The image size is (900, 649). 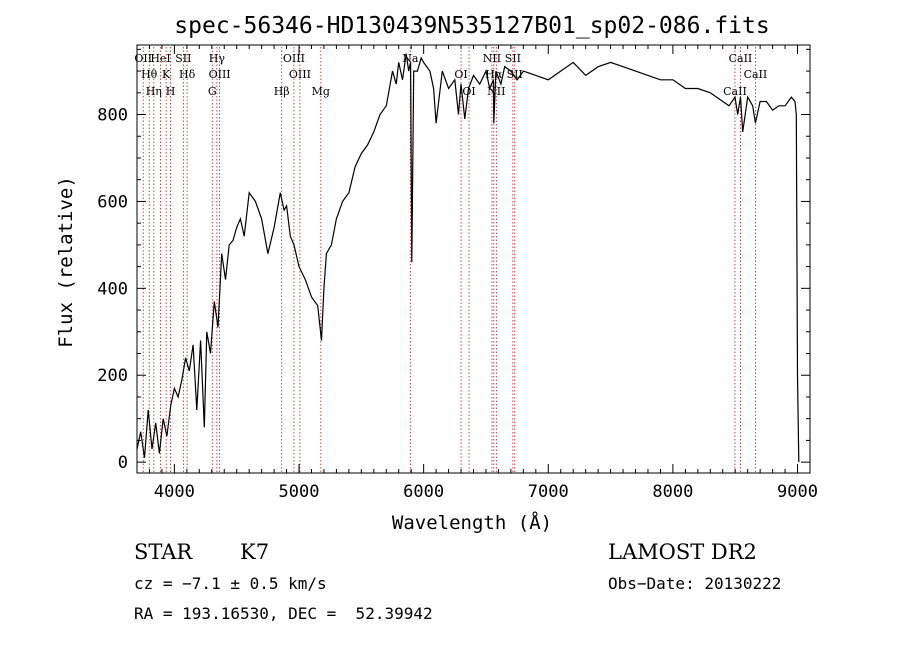 What do you see at coordinates (283, 613) in the screenshot?
I see `coordinates-text: RA = 193.16530, DEC = 52.39942` at bounding box center [283, 613].